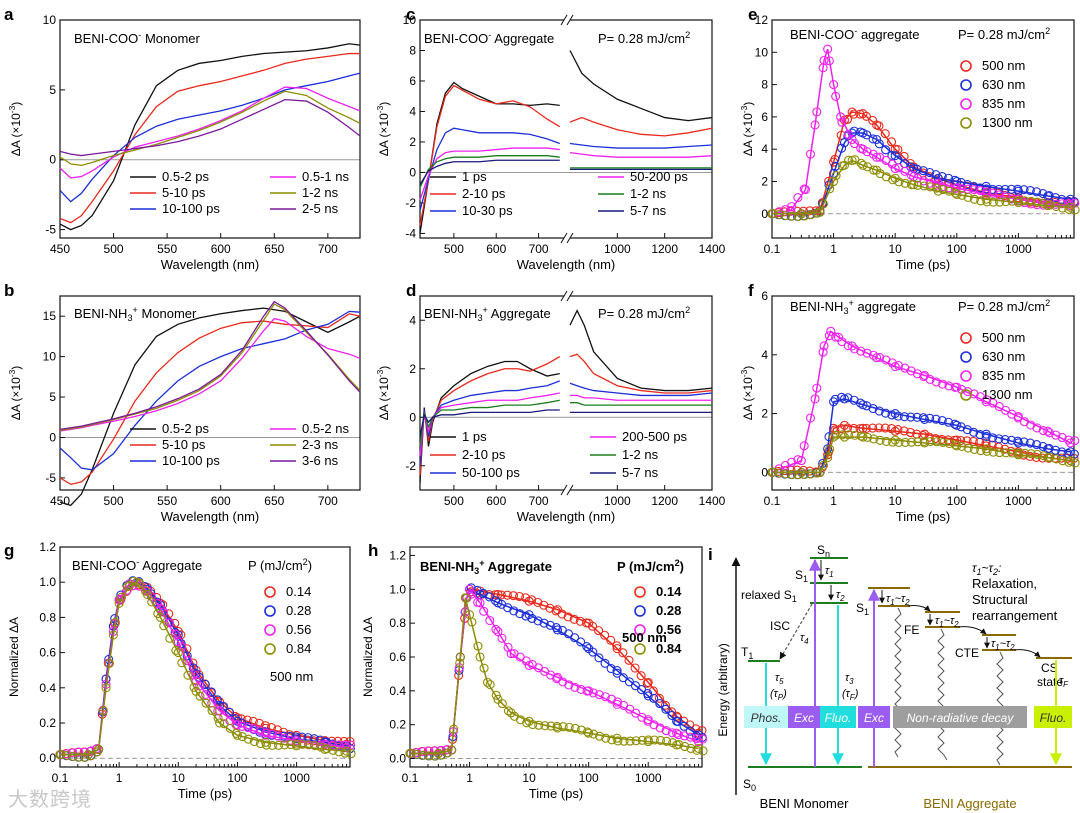  Describe the element at coordinates (484, 454) in the screenshot. I see `legend-label-2-10 ps: 2-10 ps` at that location.